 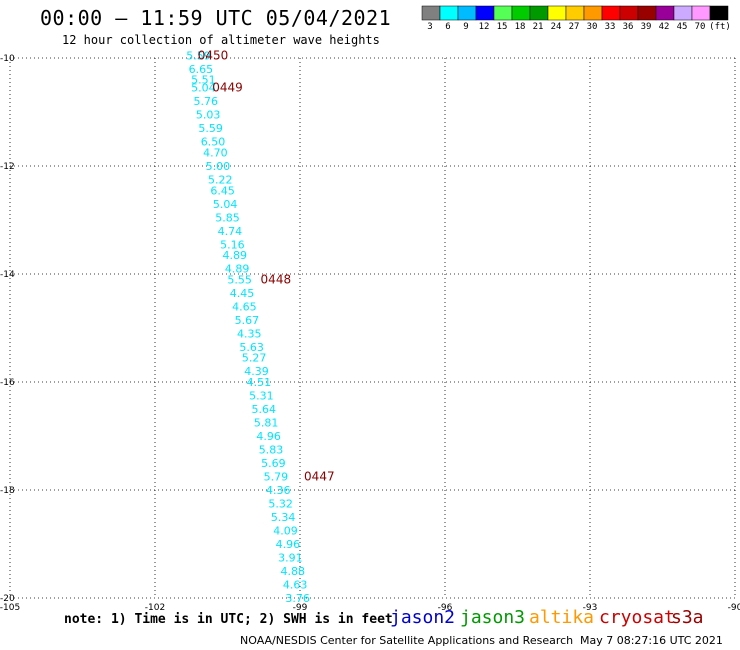 What do you see at coordinates (235, 255) in the screenshot?
I see `swh-value: 4.89` at bounding box center [235, 255].